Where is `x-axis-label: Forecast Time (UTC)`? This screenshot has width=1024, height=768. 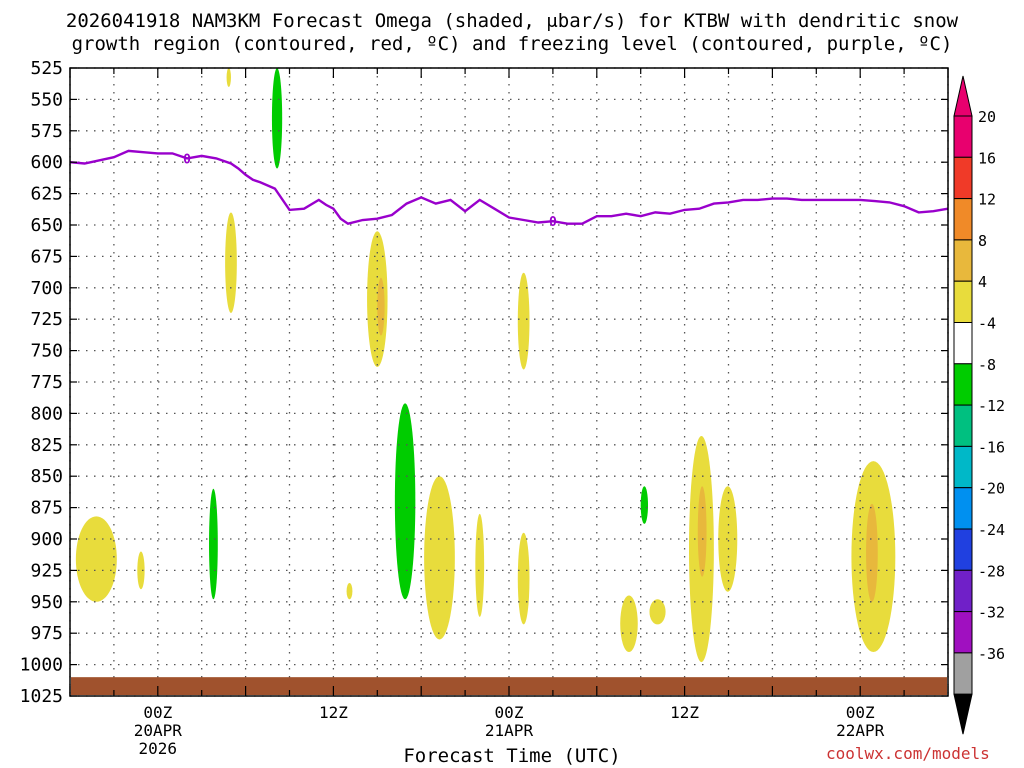 x-axis-label: Forecast Time (UTC) is located at coordinates (512, 756).